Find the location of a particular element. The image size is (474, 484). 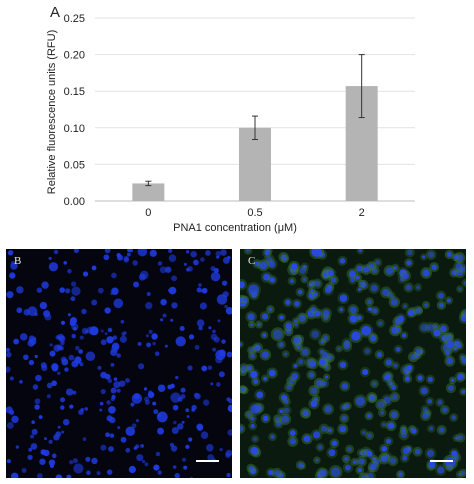

x-tick-label: 2 is located at coordinates (362, 213).